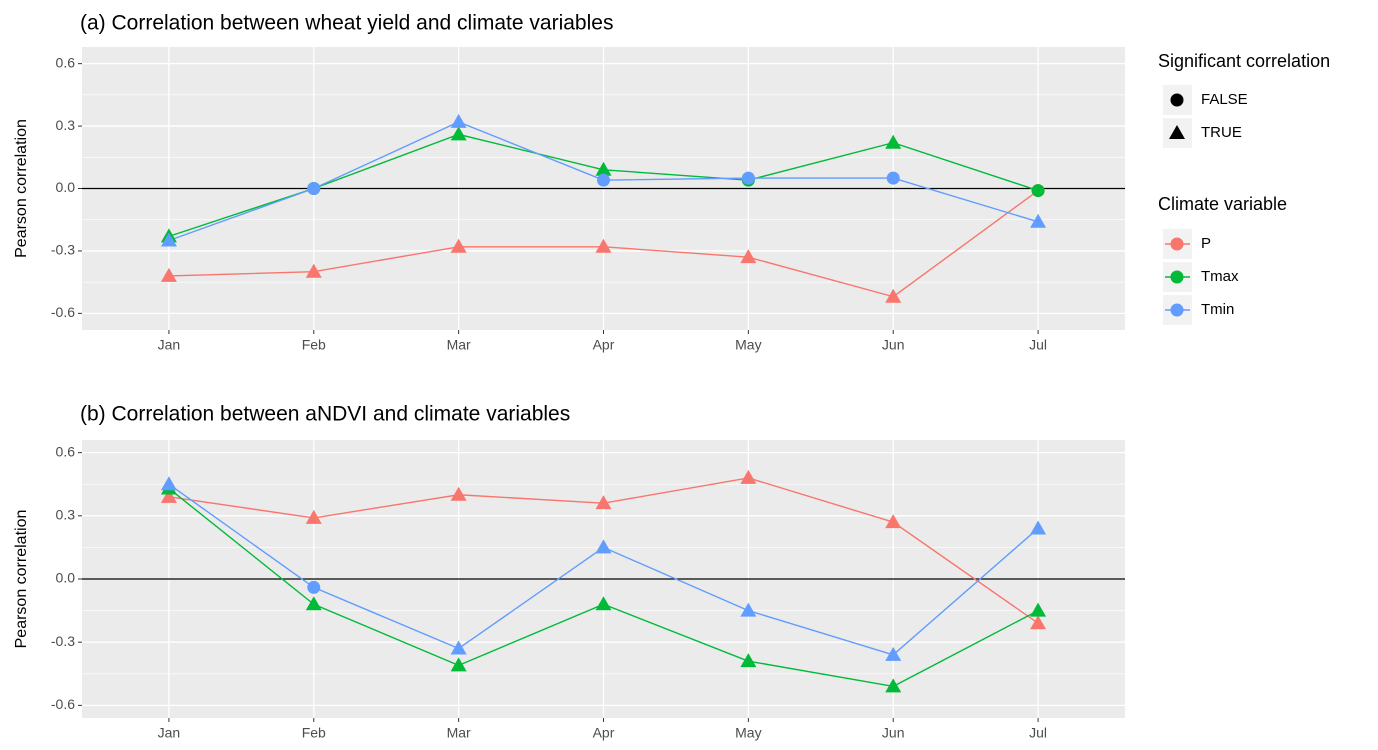 The width and height of the screenshot is (1378, 750). What do you see at coordinates (1244, 61) in the screenshot?
I see `legend-title: Significant correlation` at bounding box center [1244, 61].